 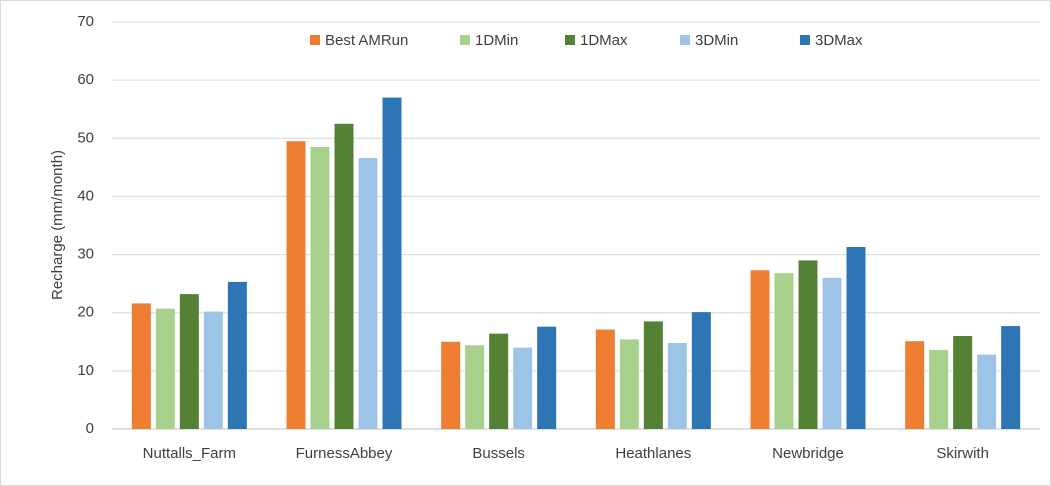 I want to click on y-tick-label: 20, so click(x=85, y=312).